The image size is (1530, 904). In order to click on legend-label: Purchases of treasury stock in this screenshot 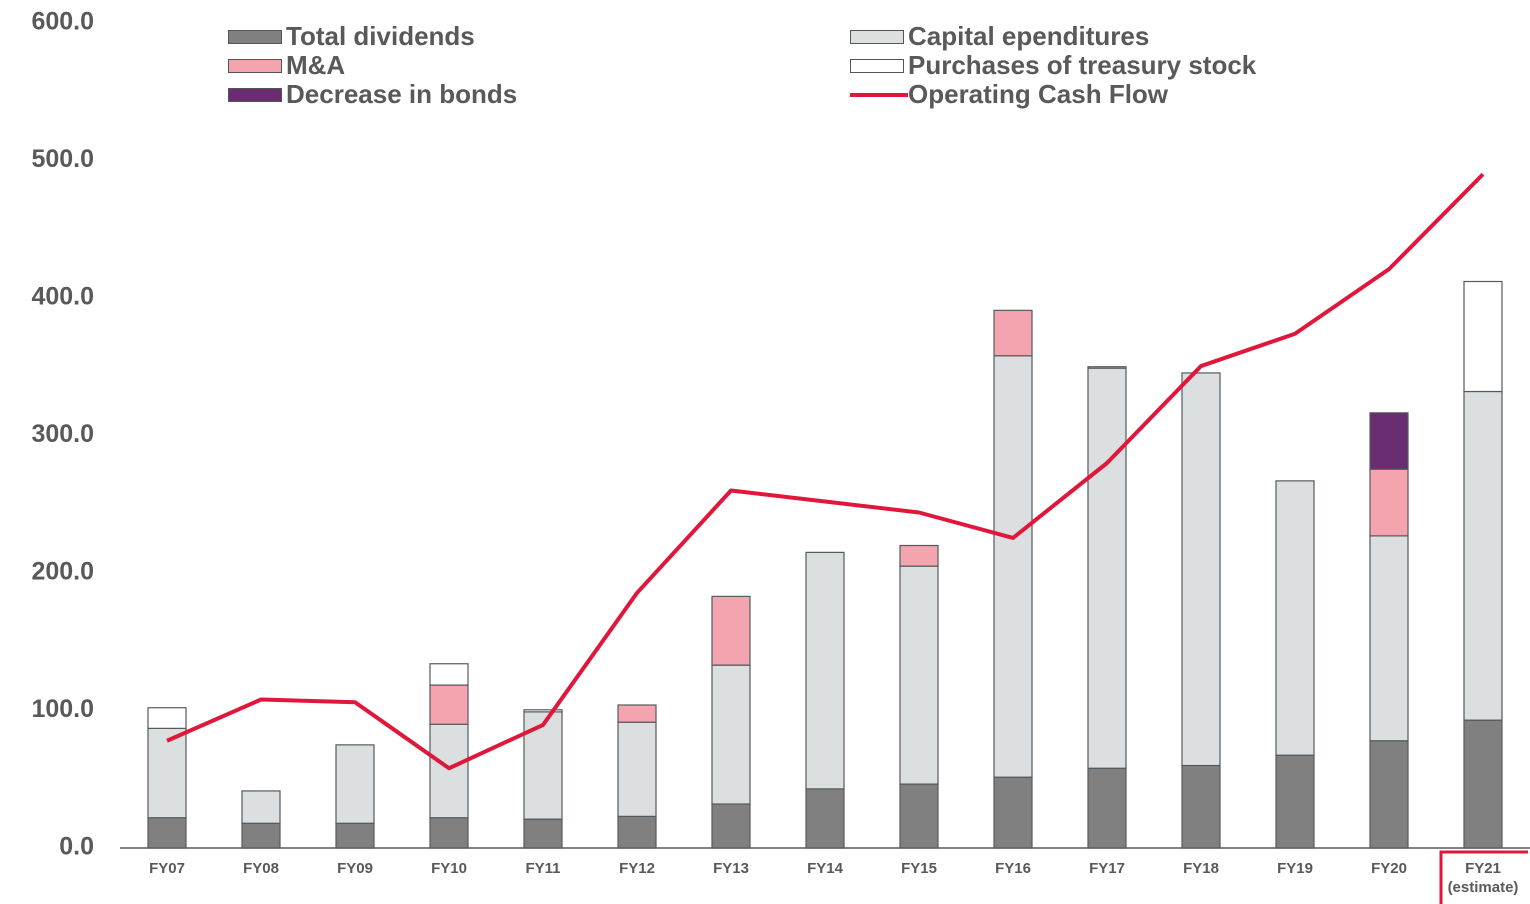, I will do `click(1082, 65)`.